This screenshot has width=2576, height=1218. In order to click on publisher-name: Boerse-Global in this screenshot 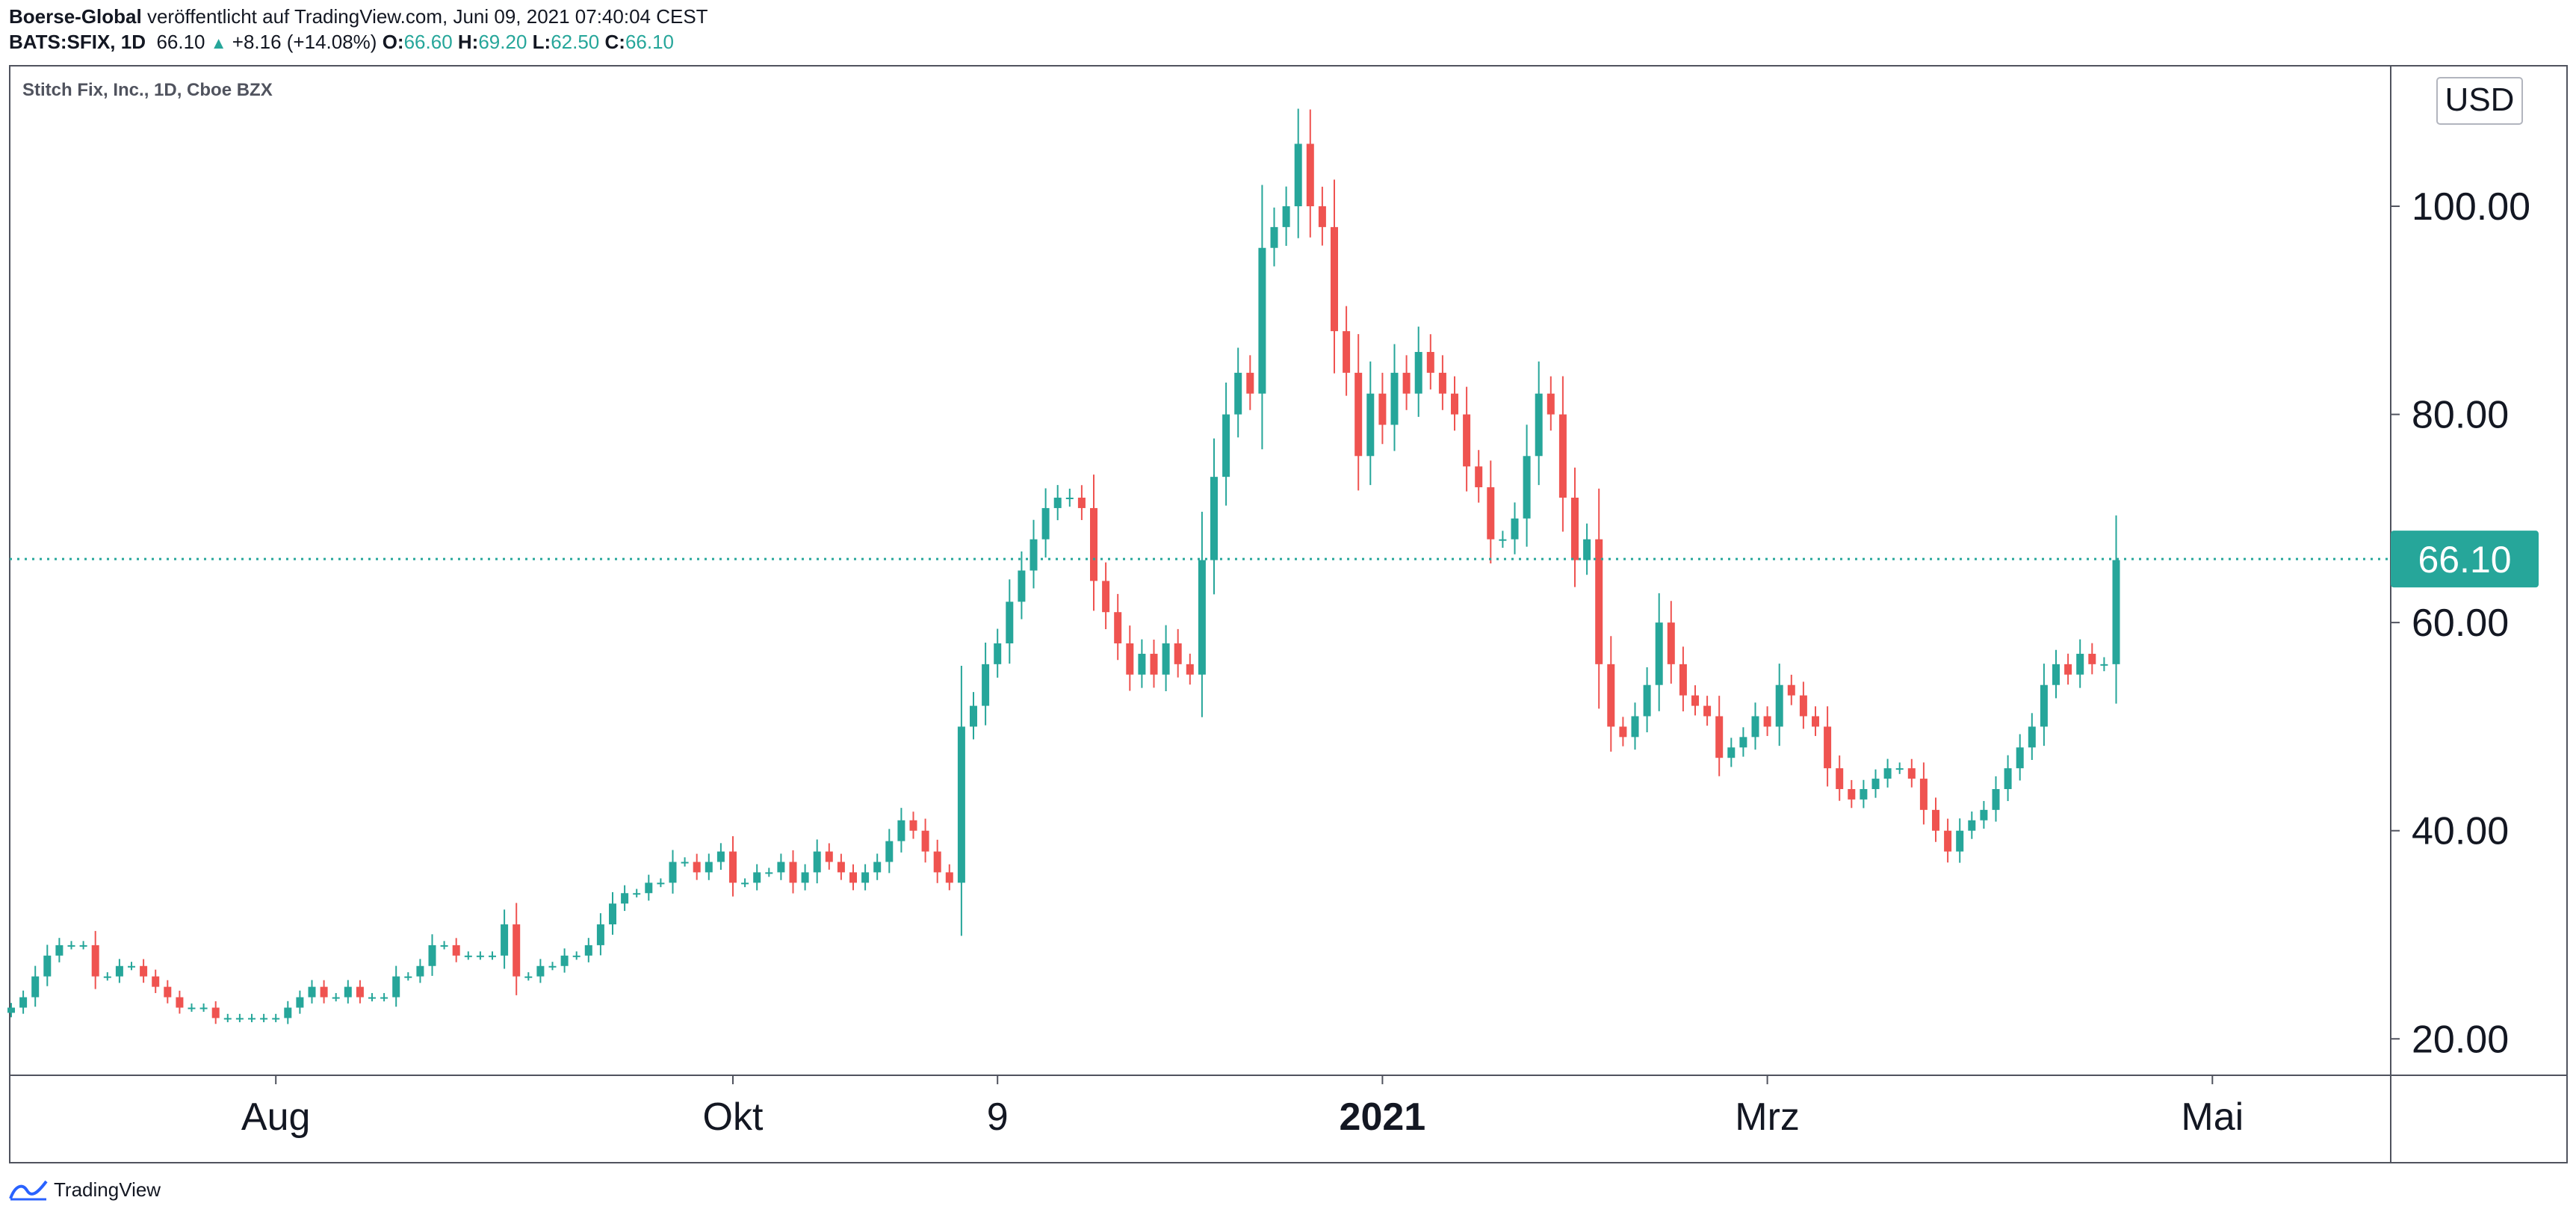, I will do `click(75, 16)`.